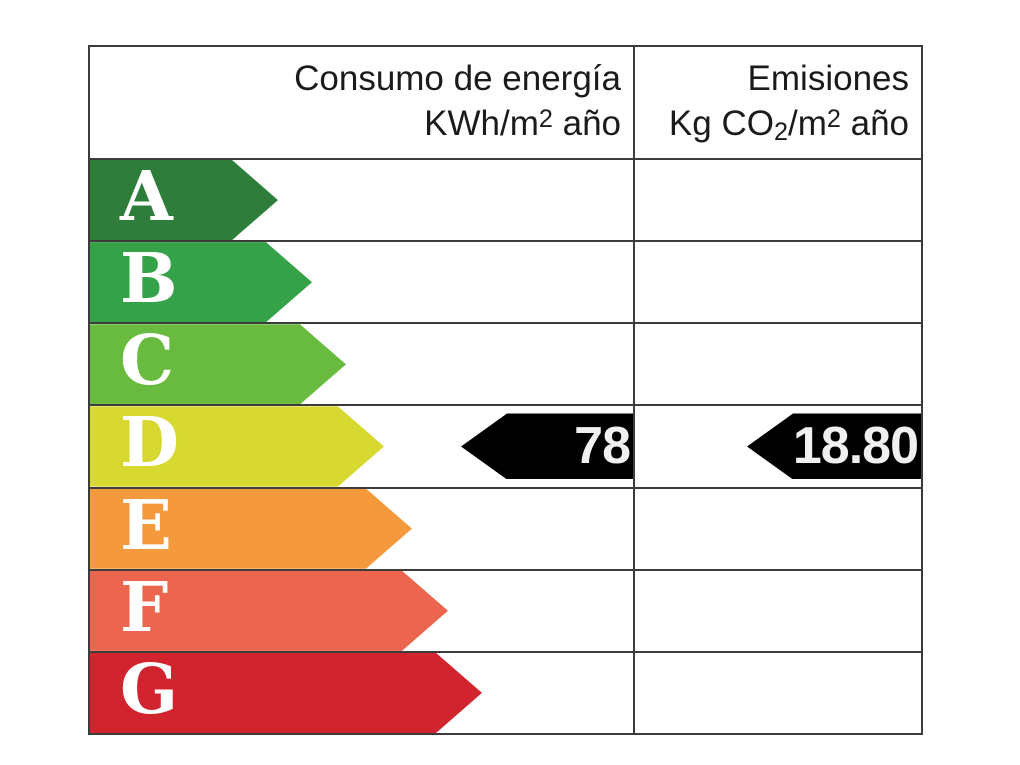  What do you see at coordinates (269, 611) in the screenshot?
I see `rating-f-arrow: F` at bounding box center [269, 611].